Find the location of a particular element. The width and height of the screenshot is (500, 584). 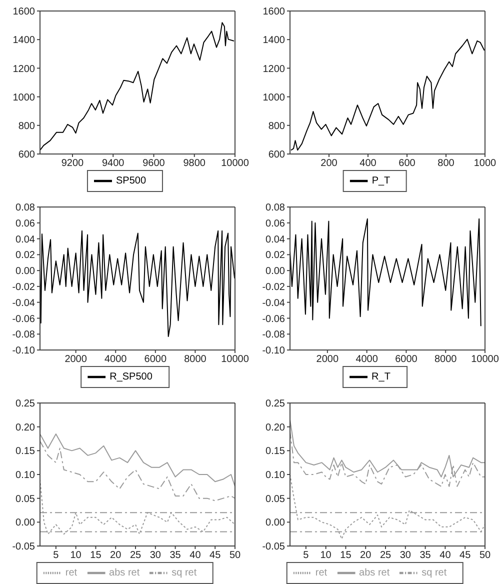

x-tick-label: 1000 is located at coordinates (485, 164).